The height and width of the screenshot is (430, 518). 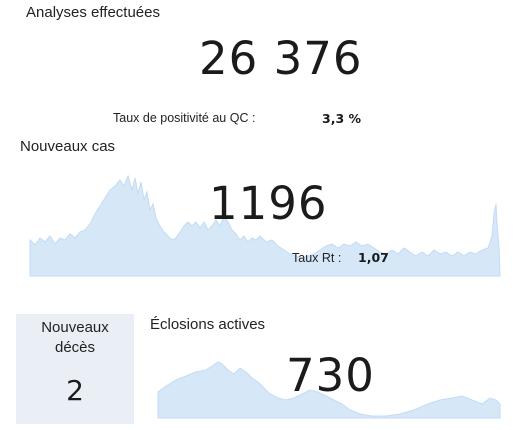 I want to click on analyses-value: 26 376, so click(x=281, y=58).